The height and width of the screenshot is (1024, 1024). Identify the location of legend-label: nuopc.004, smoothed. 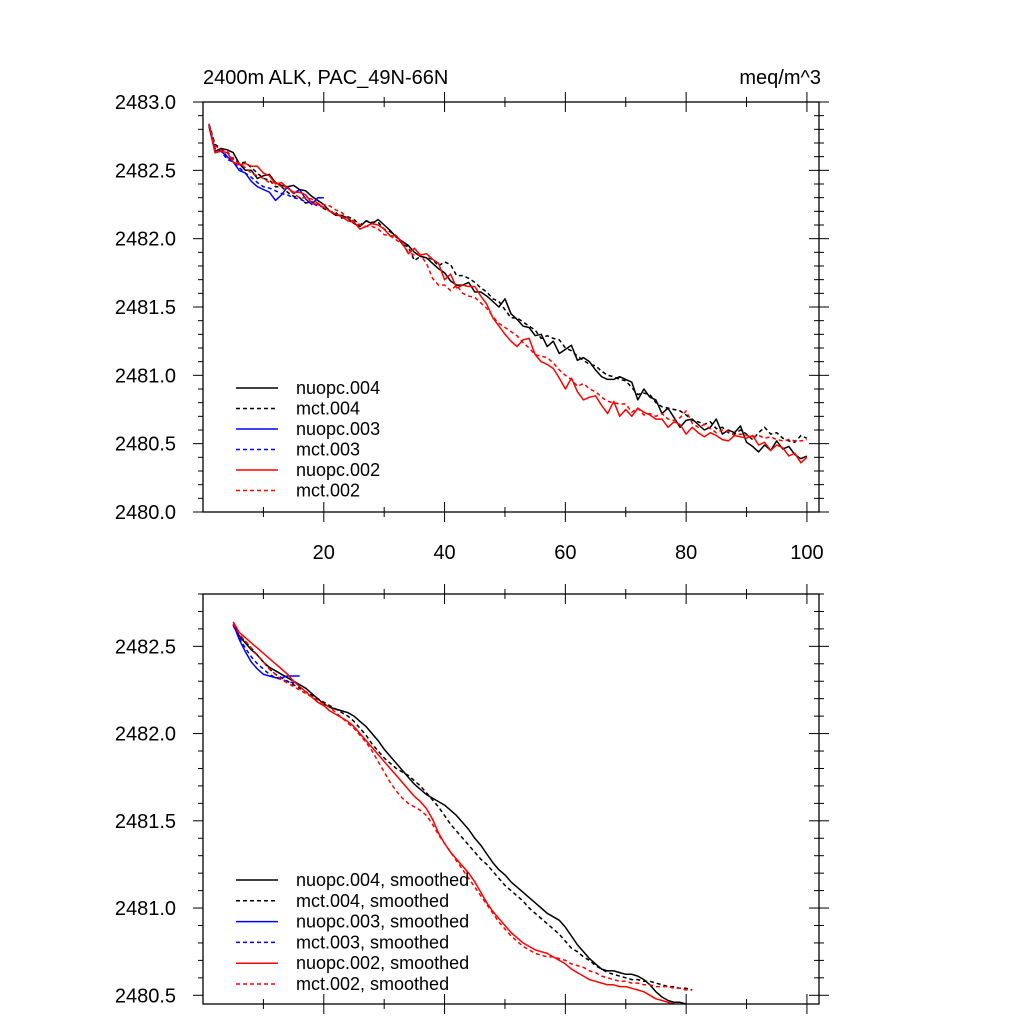
(382, 880).